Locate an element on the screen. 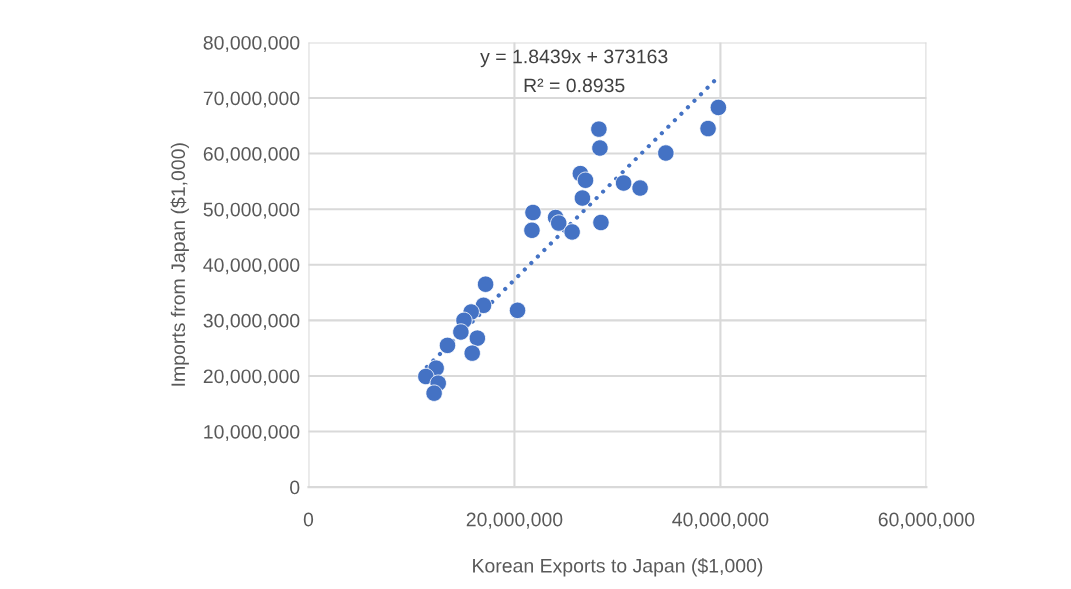 This screenshot has height=589, width=1071. y-axis-title: Imports from Japan ($1,000) is located at coordinates (179, 264).